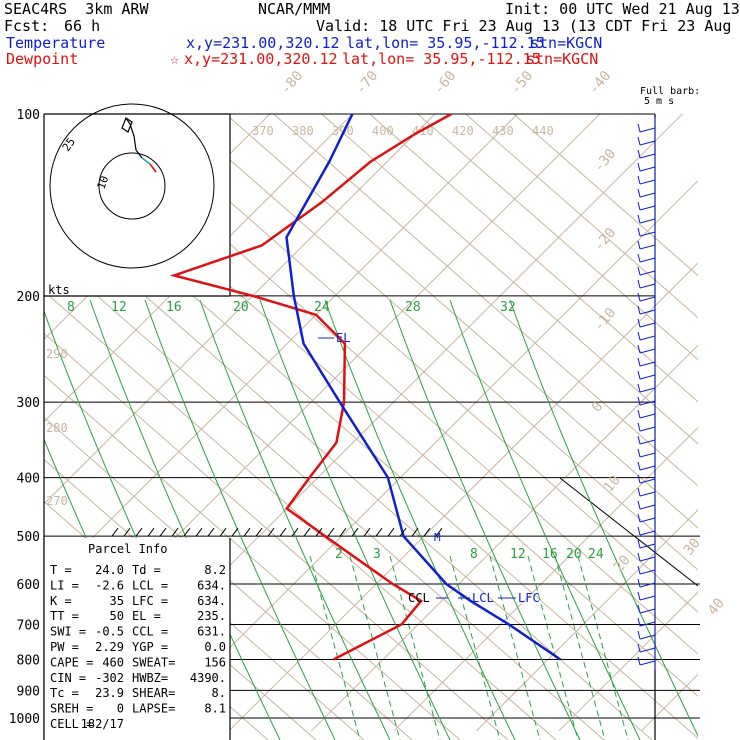  What do you see at coordinates (28, 115) in the screenshot?
I see `pressure-tick-label: 100` at bounding box center [28, 115].